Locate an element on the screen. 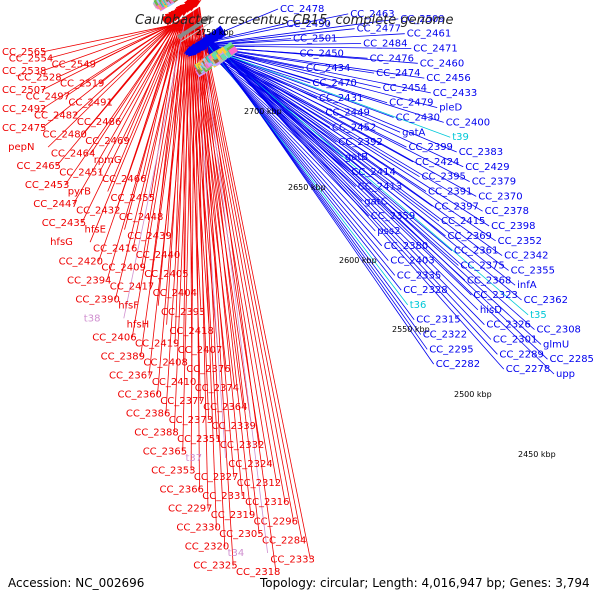  gene-label: CC_2475 is located at coordinates (24, 128).